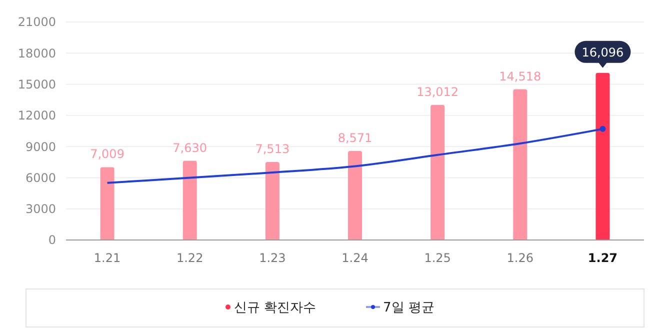 Image resolution: width=670 pixels, height=329 pixels. I want to click on data-label: 7,630, so click(190, 147).